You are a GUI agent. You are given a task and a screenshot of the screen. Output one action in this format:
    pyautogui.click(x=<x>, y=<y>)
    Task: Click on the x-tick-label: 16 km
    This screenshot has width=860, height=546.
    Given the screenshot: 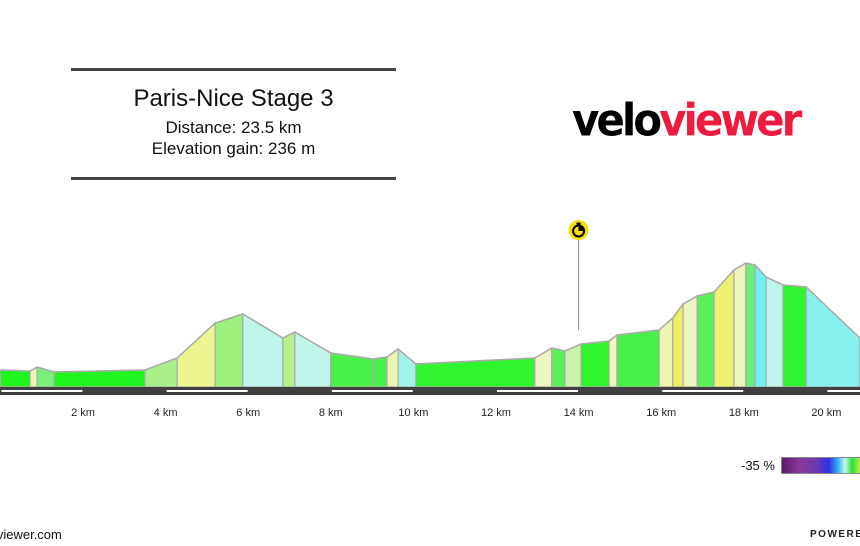 What is the action you would take?
    pyautogui.click(x=661, y=413)
    